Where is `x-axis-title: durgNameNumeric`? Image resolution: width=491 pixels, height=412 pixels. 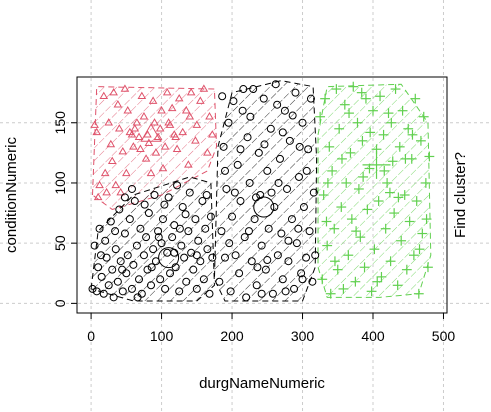 x-axis-title: durgNameNumeric is located at coordinates (262, 383).